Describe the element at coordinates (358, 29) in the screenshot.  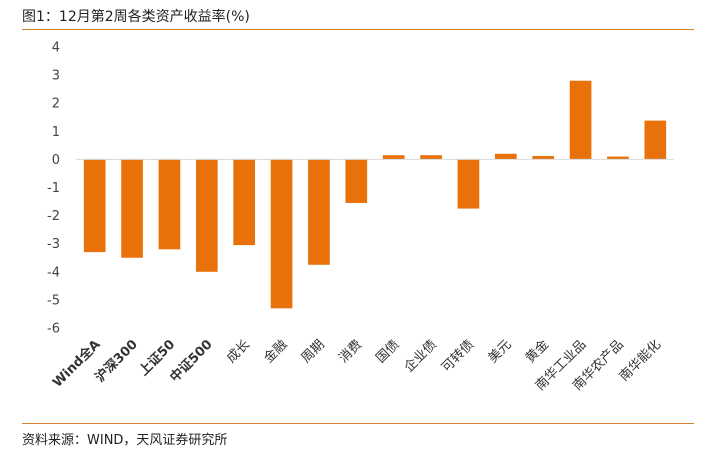
I see `top-rule` at that location.